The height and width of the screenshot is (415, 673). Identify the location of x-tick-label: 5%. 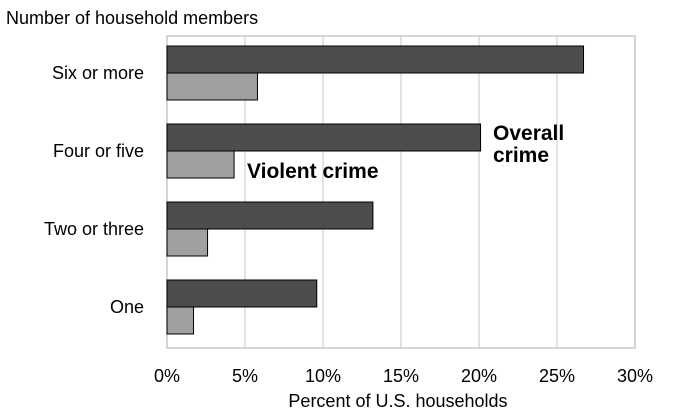
(245, 376).